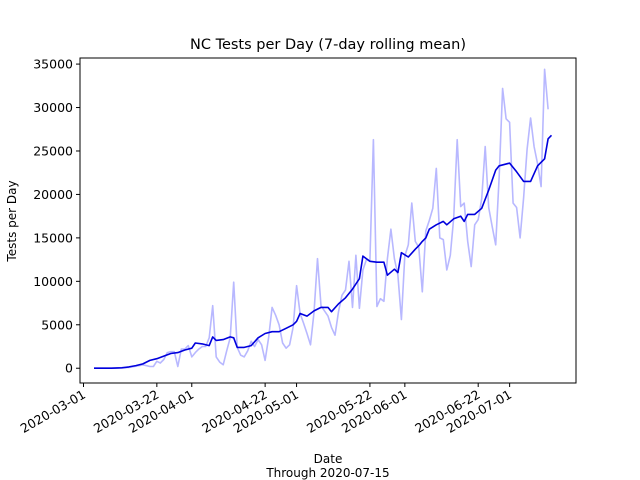 The height and width of the screenshot is (480, 640). What do you see at coordinates (53, 64) in the screenshot?
I see `y-tick-label: 35000` at bounding box center [53, 64].